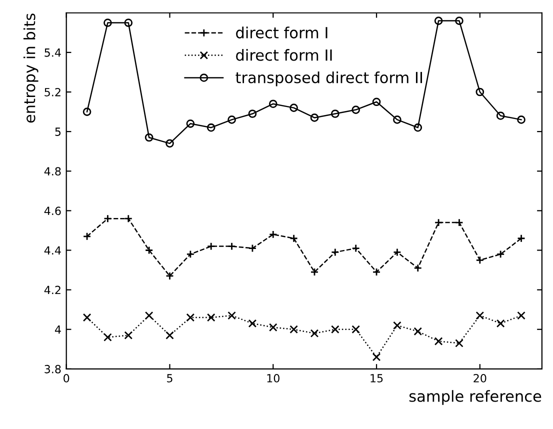 This screenshot has height=429, width=553. What do you see at coordinates (376, 378) in the screenshot?
I see `x-tick-label: 15` at bounding box center [376, 378].